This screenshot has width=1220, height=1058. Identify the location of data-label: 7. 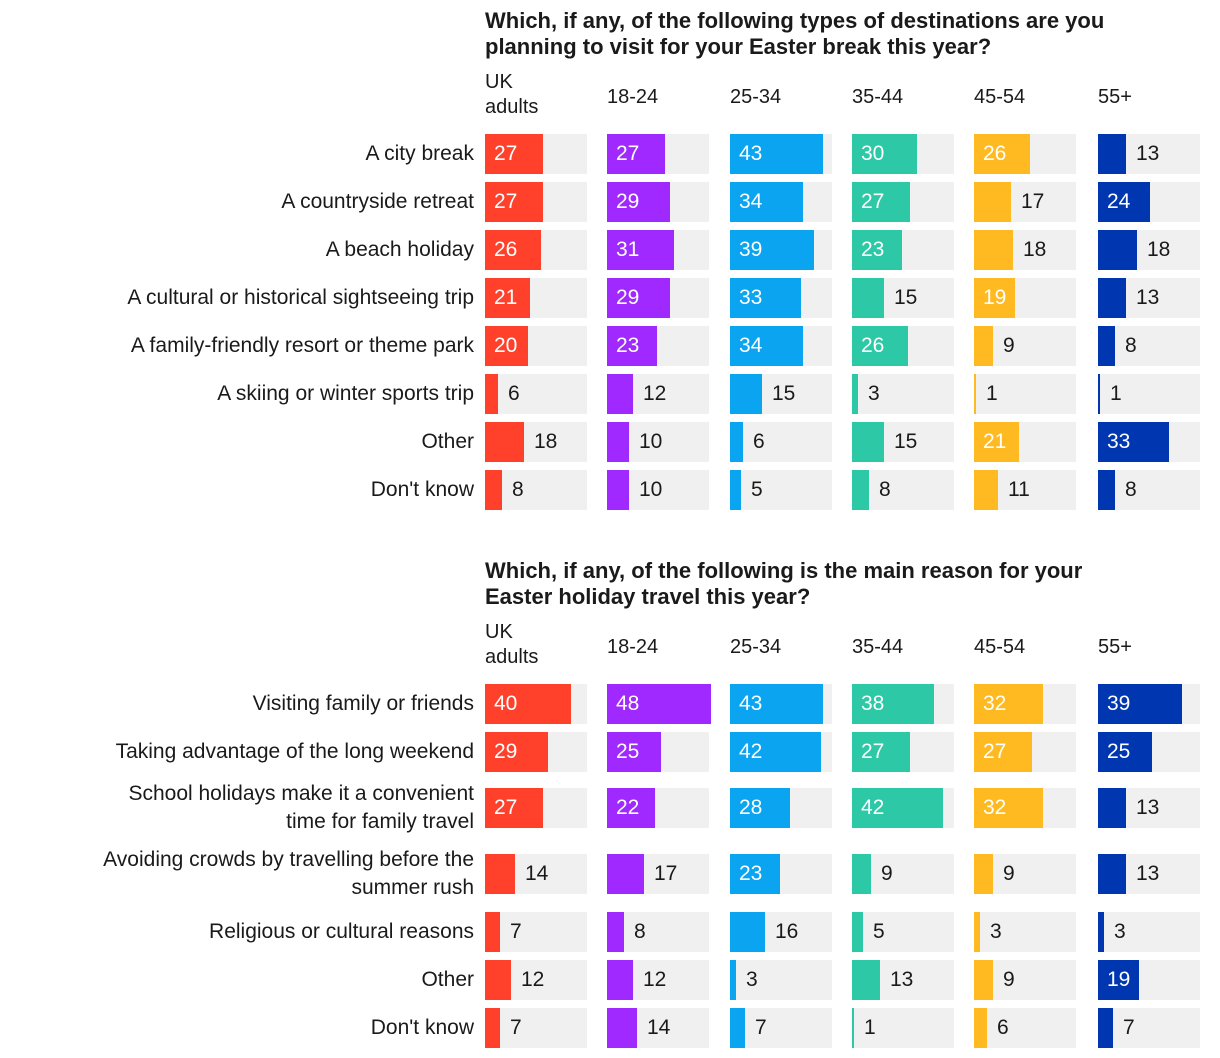
(761, 1027).